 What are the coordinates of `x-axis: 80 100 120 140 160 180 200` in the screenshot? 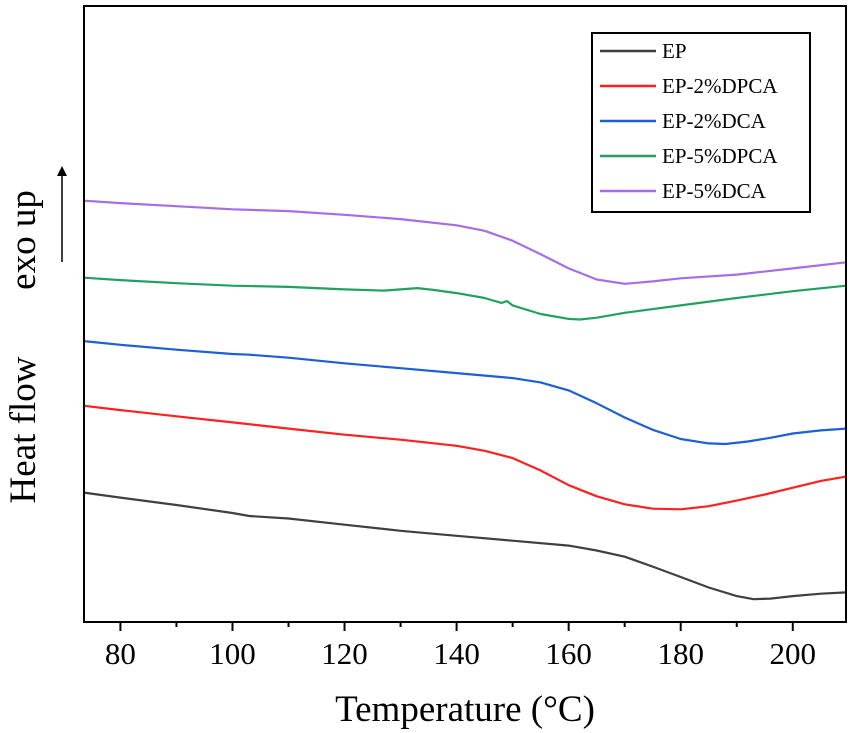 It's located at (460, 646).